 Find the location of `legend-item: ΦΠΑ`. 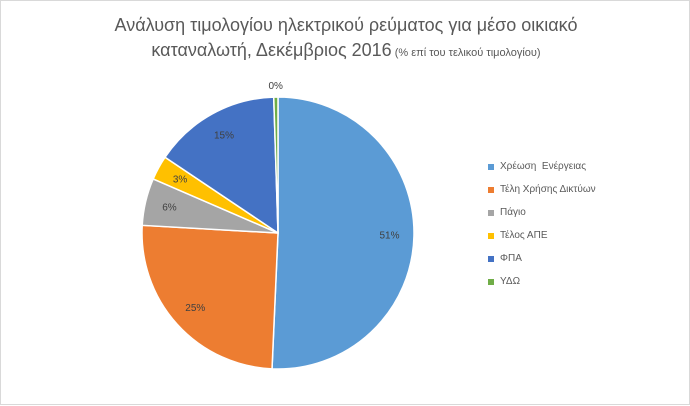

legend-item: ΦΠΑ is located at coordinates (583, 258).